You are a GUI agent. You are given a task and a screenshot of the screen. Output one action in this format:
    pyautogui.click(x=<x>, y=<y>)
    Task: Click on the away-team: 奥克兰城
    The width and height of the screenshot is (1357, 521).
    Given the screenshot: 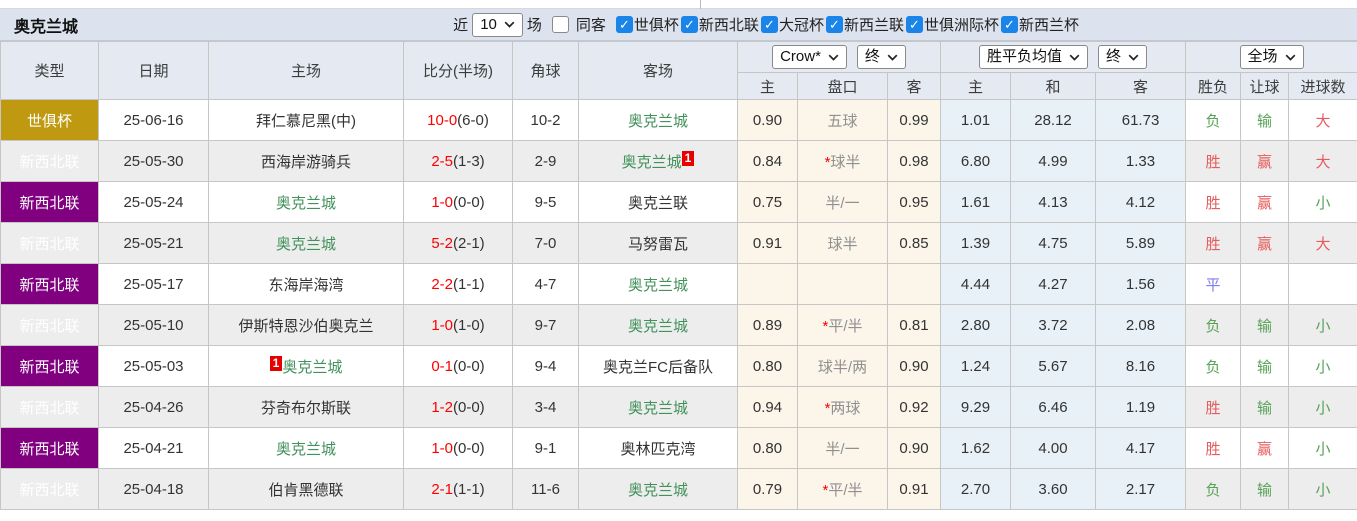 What is the action you would take?
    pyautogui.click(x=658, y=120)
    